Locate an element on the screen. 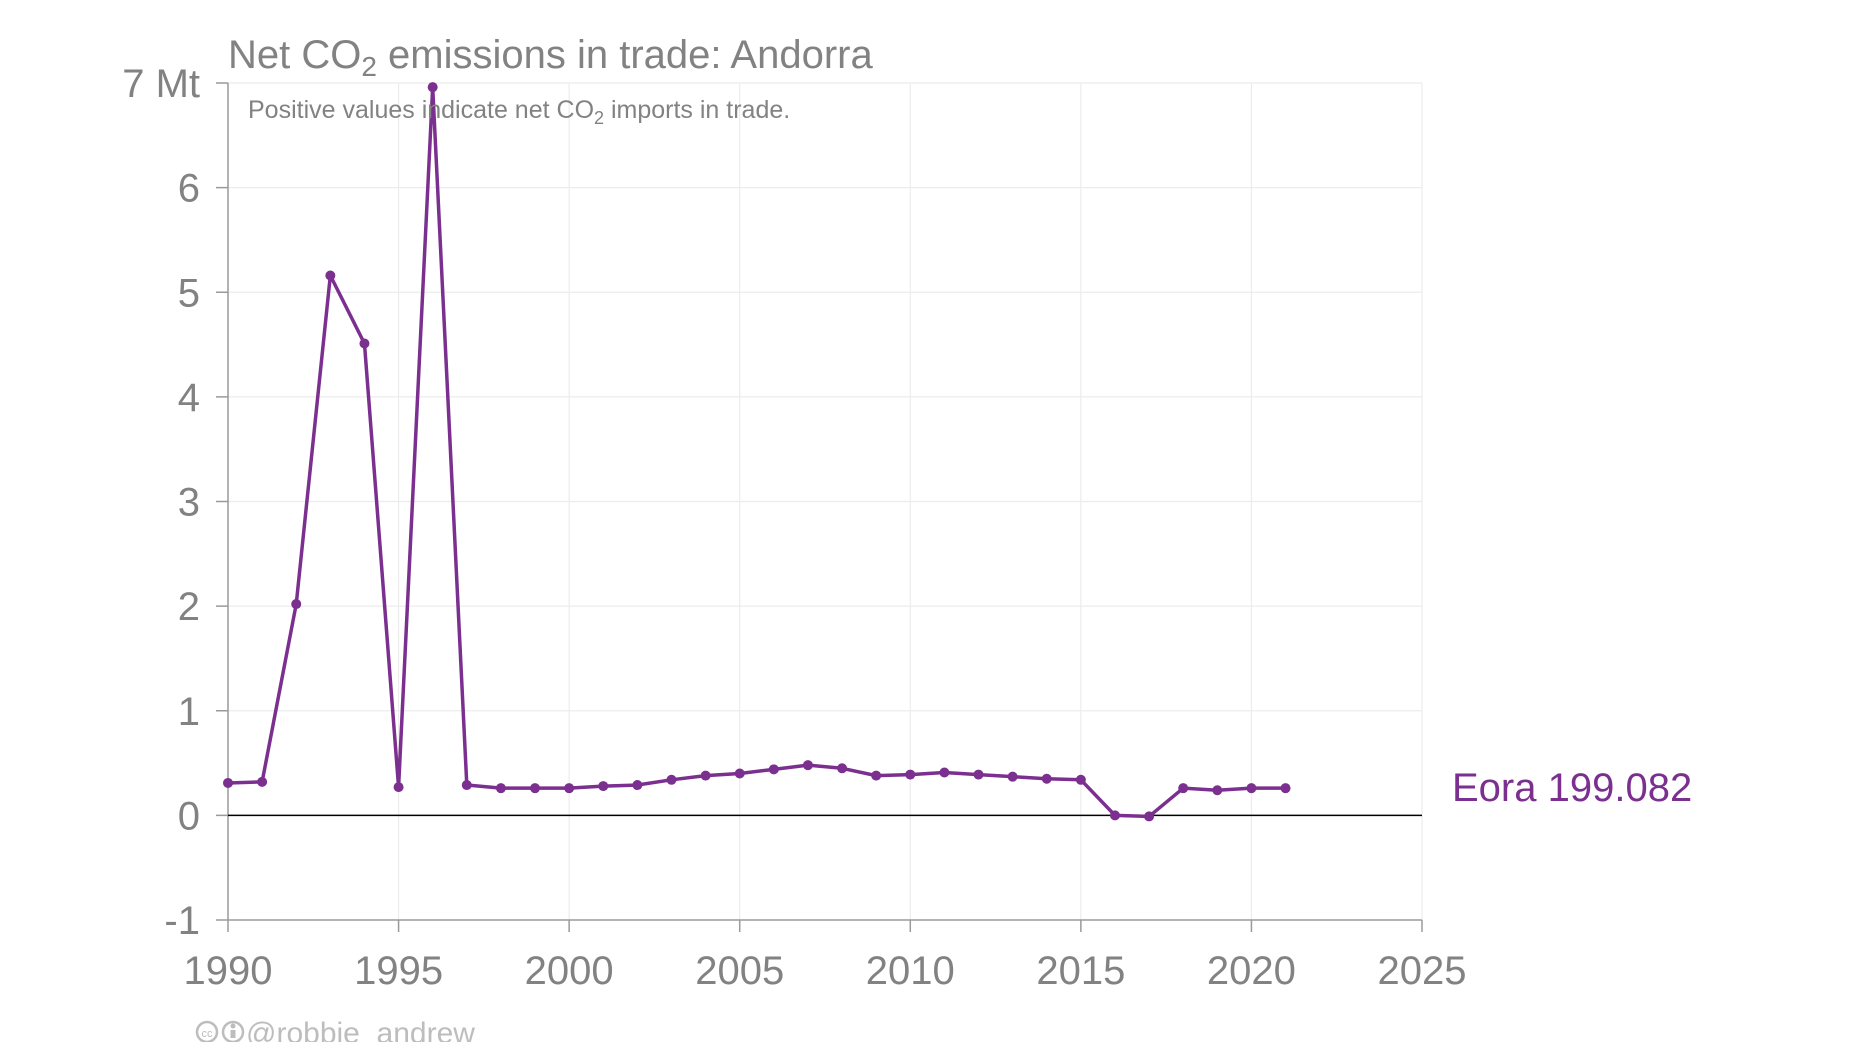  y-axis-ticks: -1 0 1 2 3 4 5 6 7 Mt is located at coordinates (175, 502).